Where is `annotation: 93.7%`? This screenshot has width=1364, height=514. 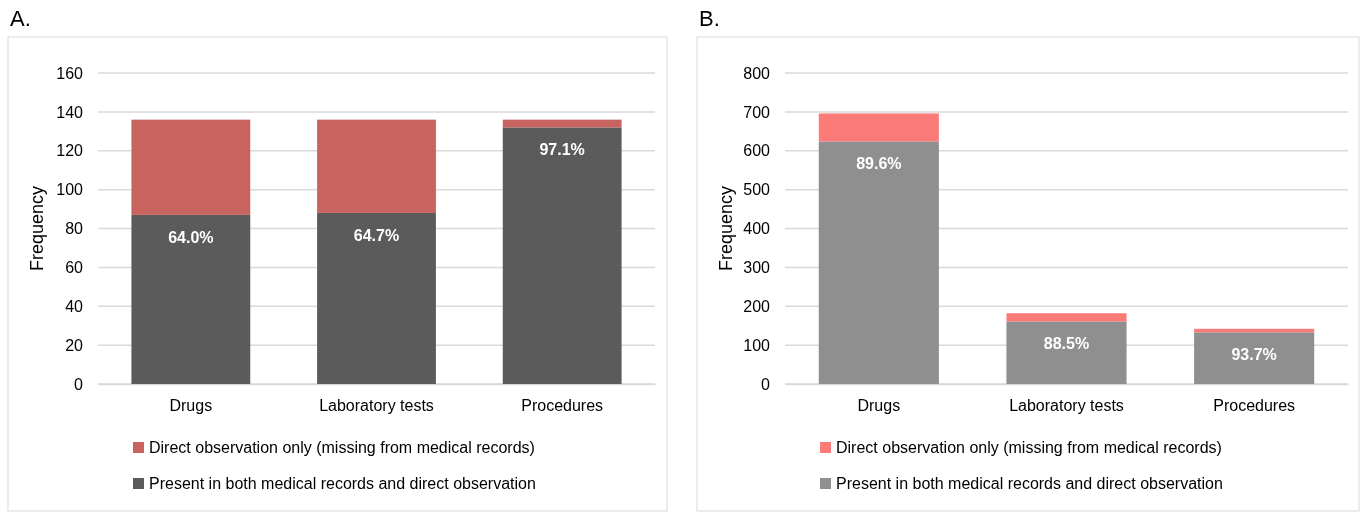
annotation: 93.7% is located at coordinates (1254, 355).